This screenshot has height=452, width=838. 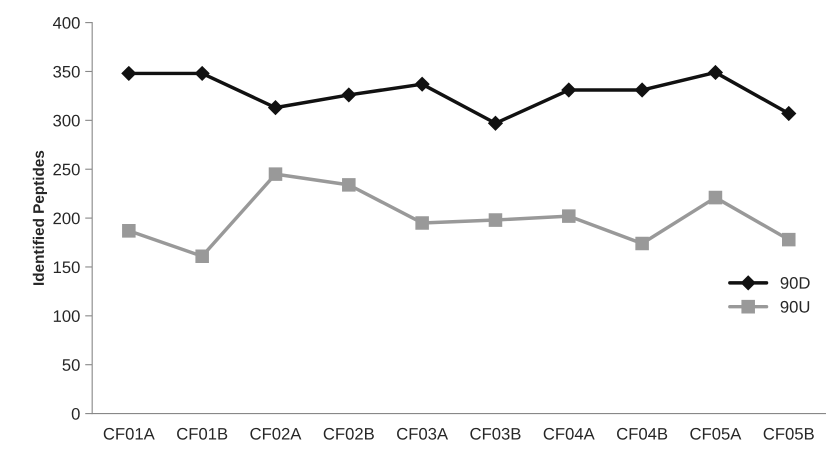 What do you see at coordinates (76, 414) in the screenshot?
I see `y-tick-label: 0` at bounding box center [76, 414].